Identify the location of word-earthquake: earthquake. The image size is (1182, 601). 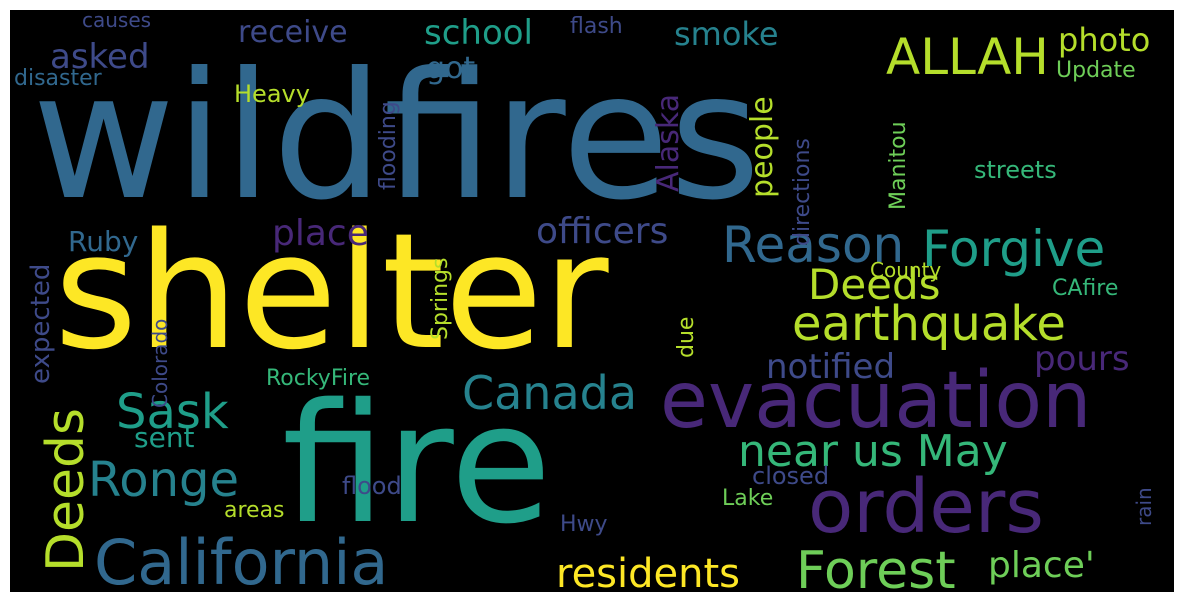
(929, 324).